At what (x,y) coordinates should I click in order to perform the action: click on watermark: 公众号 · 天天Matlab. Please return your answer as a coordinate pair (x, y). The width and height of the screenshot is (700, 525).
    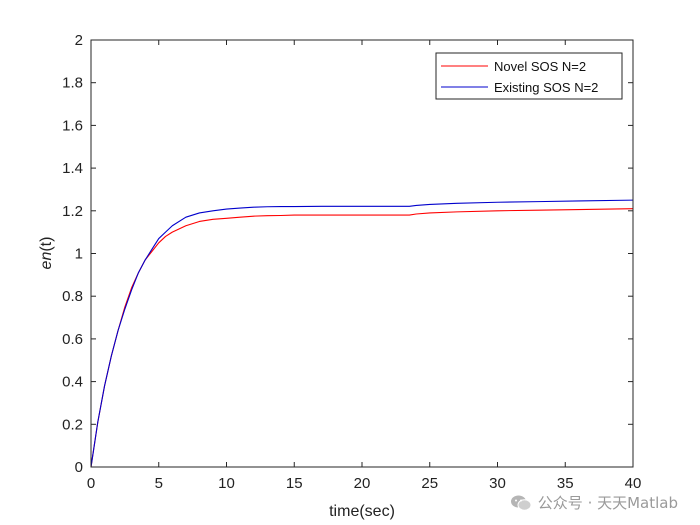
    Looking at the image, I should click on (594, 502).